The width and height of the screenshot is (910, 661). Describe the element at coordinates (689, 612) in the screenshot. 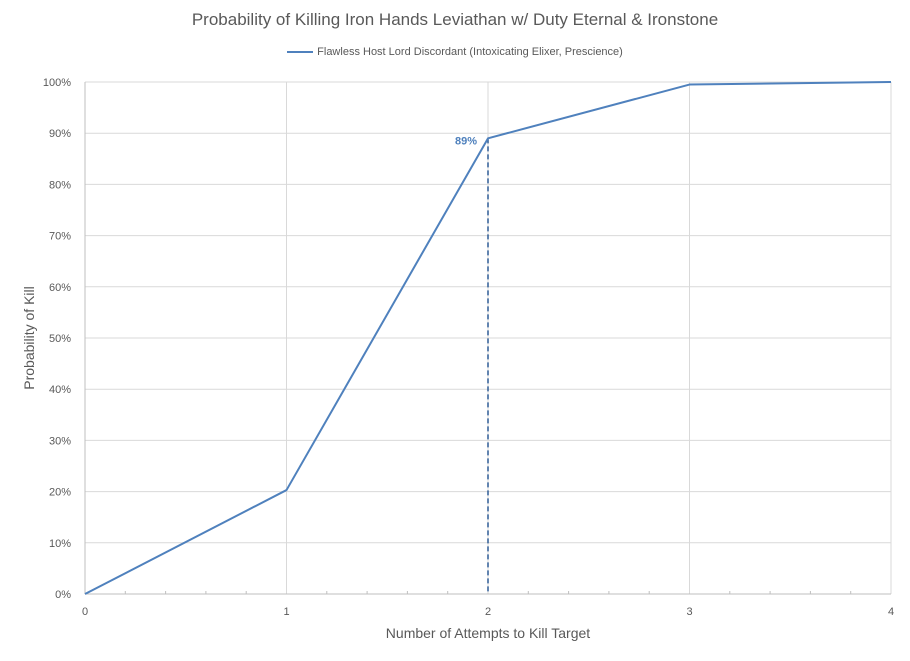

I see `x-tick-label: 3` at that location.